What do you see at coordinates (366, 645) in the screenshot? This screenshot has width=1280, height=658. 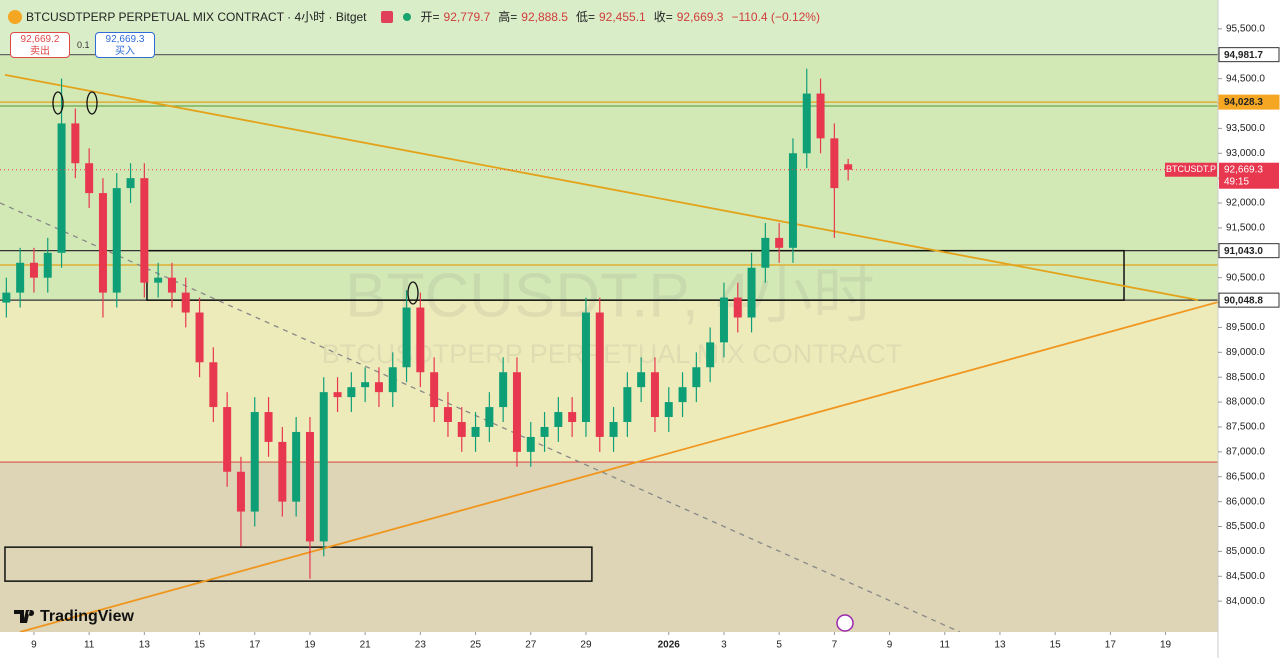 I see `x-tick-label: 21` at bounding box center [366, 645].